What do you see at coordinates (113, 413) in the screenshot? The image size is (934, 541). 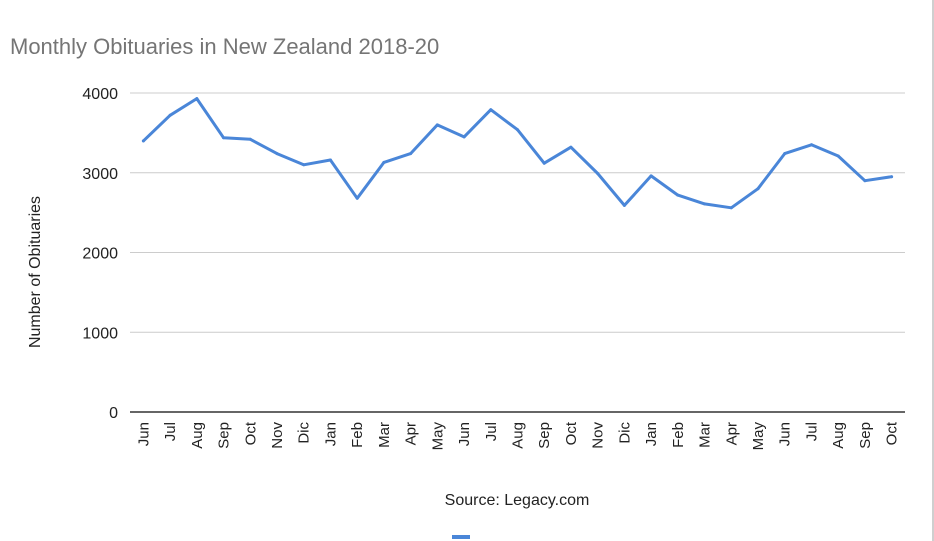 I see `y-tick-label: 0` at bounding box center [113, 413].